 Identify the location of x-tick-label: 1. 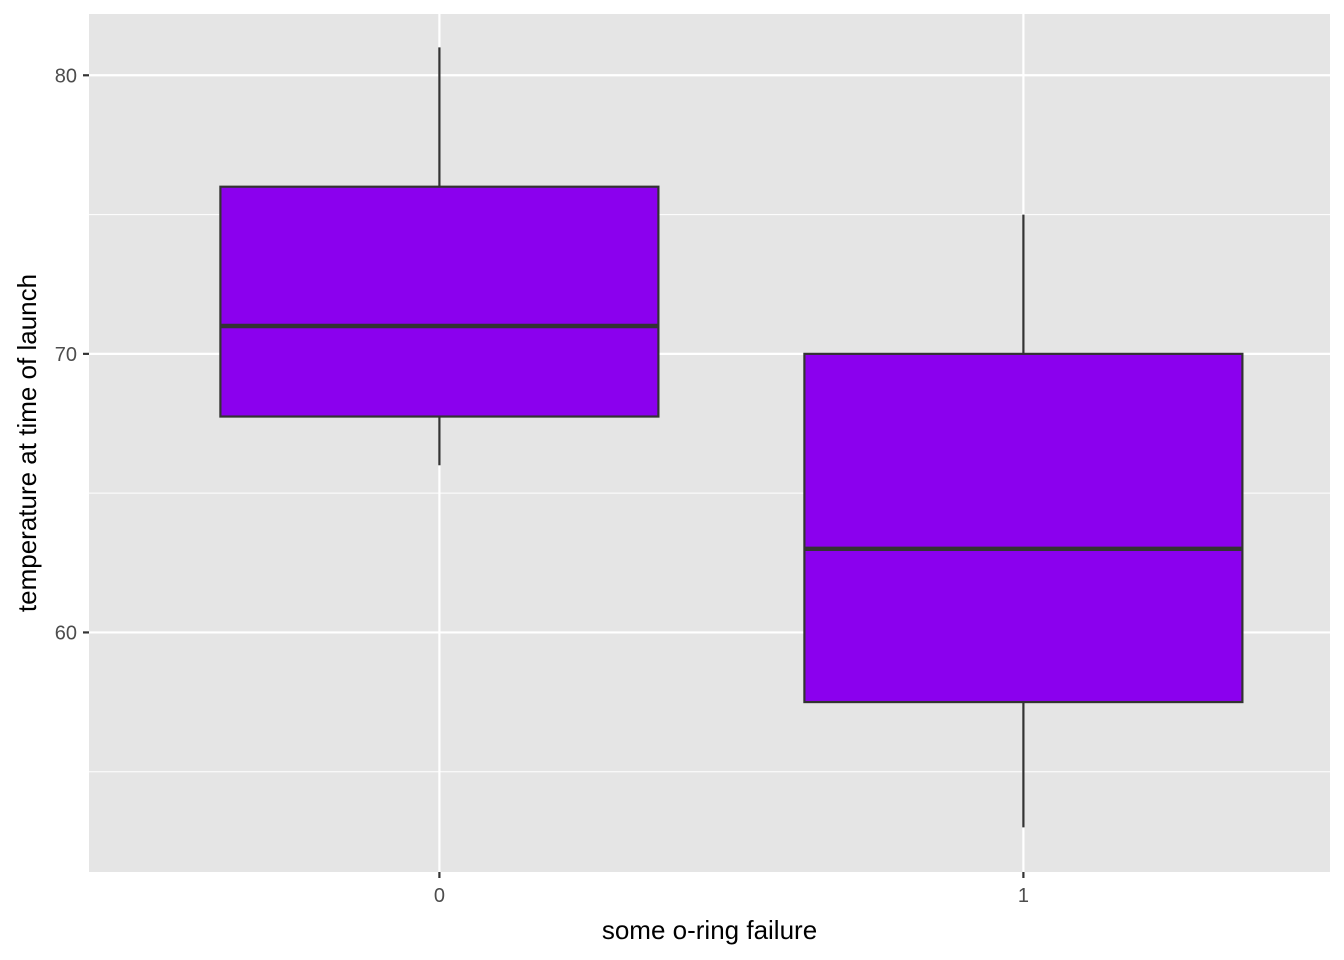
(1023, 896).